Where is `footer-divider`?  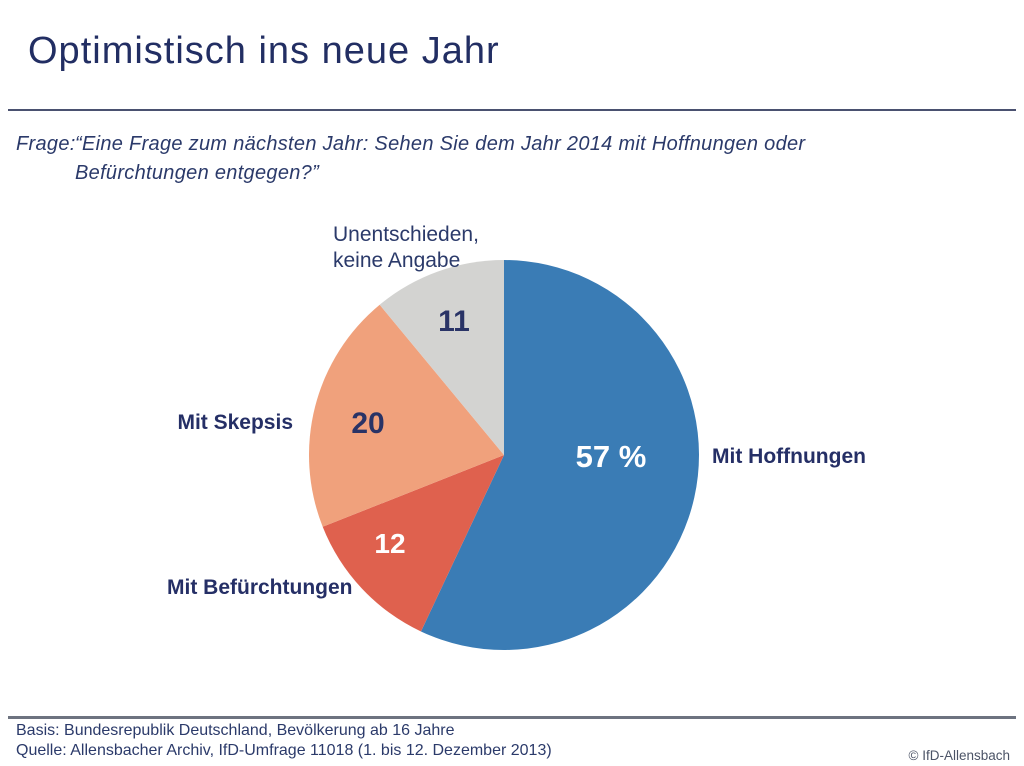
footer-divider is located at coordinates (512, 717).